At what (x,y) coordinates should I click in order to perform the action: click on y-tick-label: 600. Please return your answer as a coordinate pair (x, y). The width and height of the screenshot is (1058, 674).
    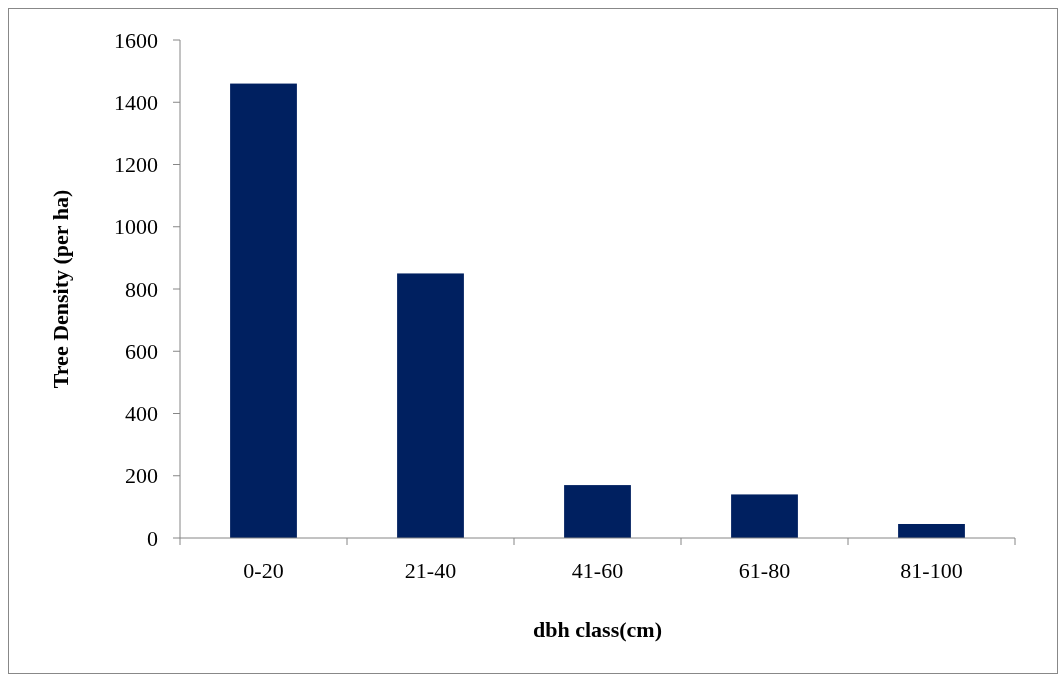
    Looking at the image, I should click on (141, 351).